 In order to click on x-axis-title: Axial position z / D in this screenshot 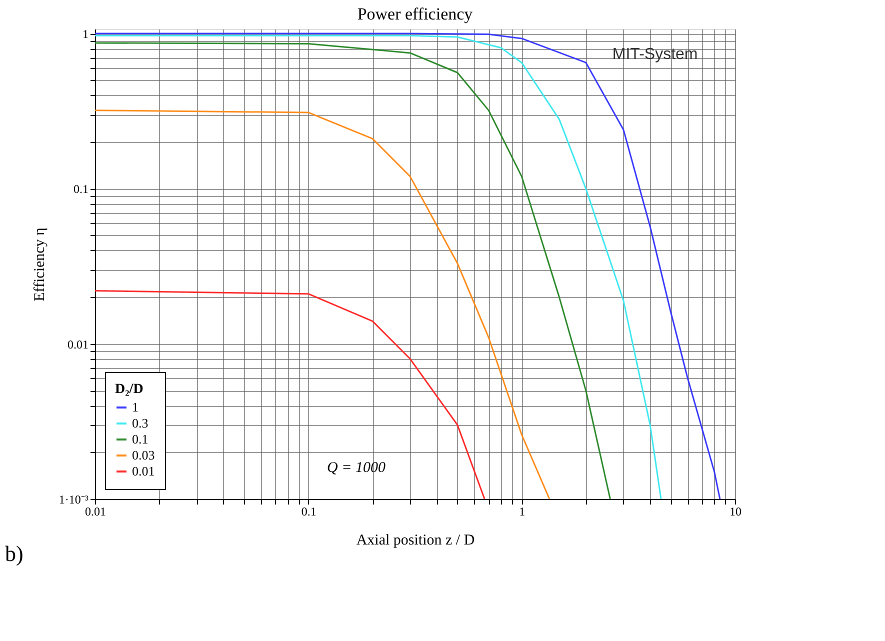, I will do `click(415, 540)`.